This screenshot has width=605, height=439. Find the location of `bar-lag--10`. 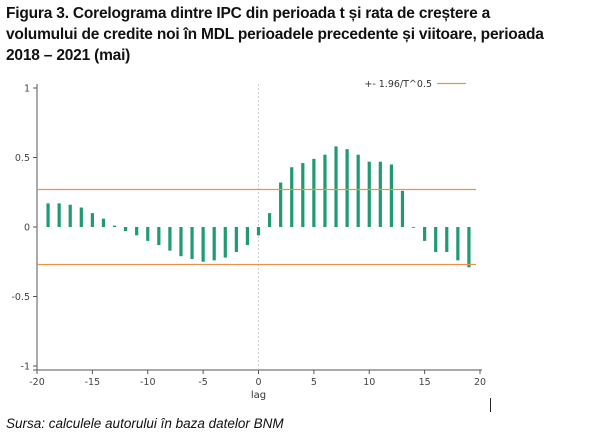

bar-lag--10 is located at coordinates (148, 234).